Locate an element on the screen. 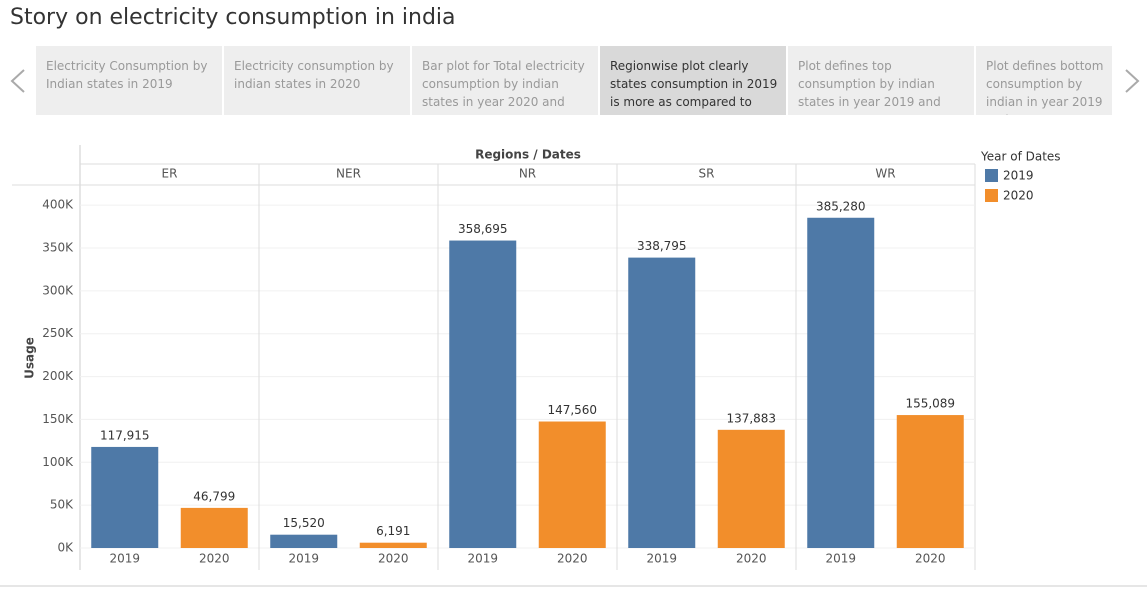  y-tick-label: 250K is located at coordinates (58, 333).